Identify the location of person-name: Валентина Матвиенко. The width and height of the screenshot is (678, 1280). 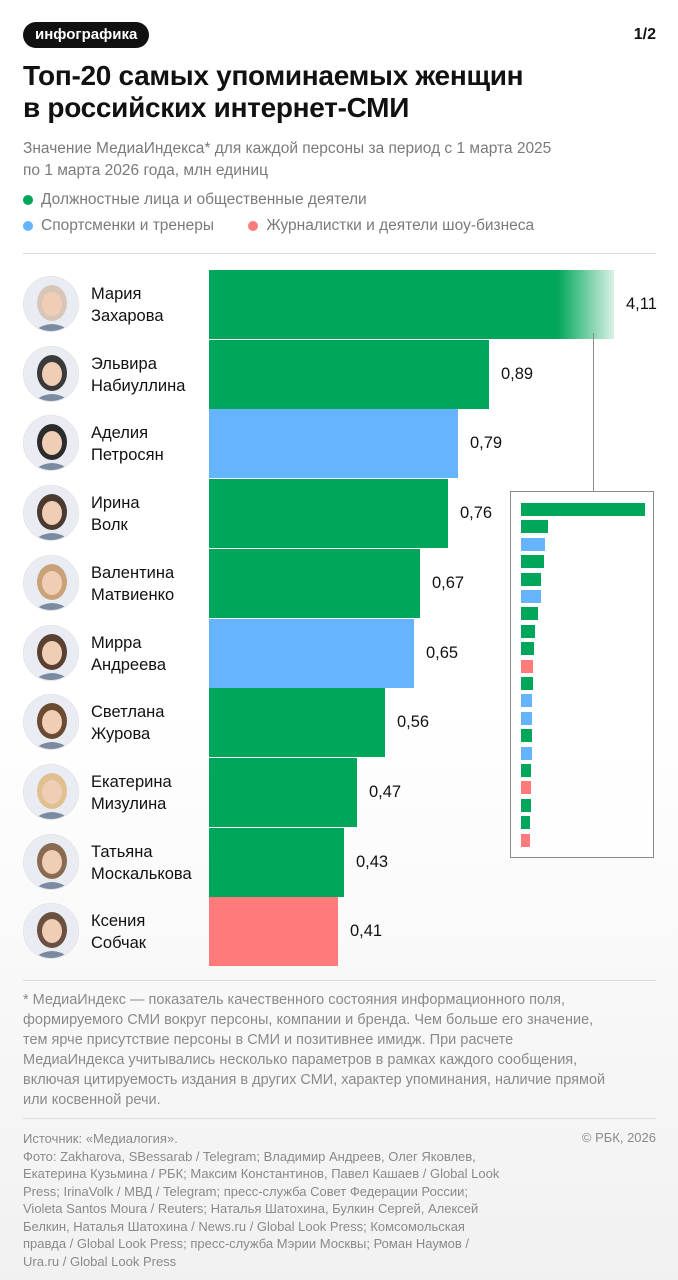
(132, 584).